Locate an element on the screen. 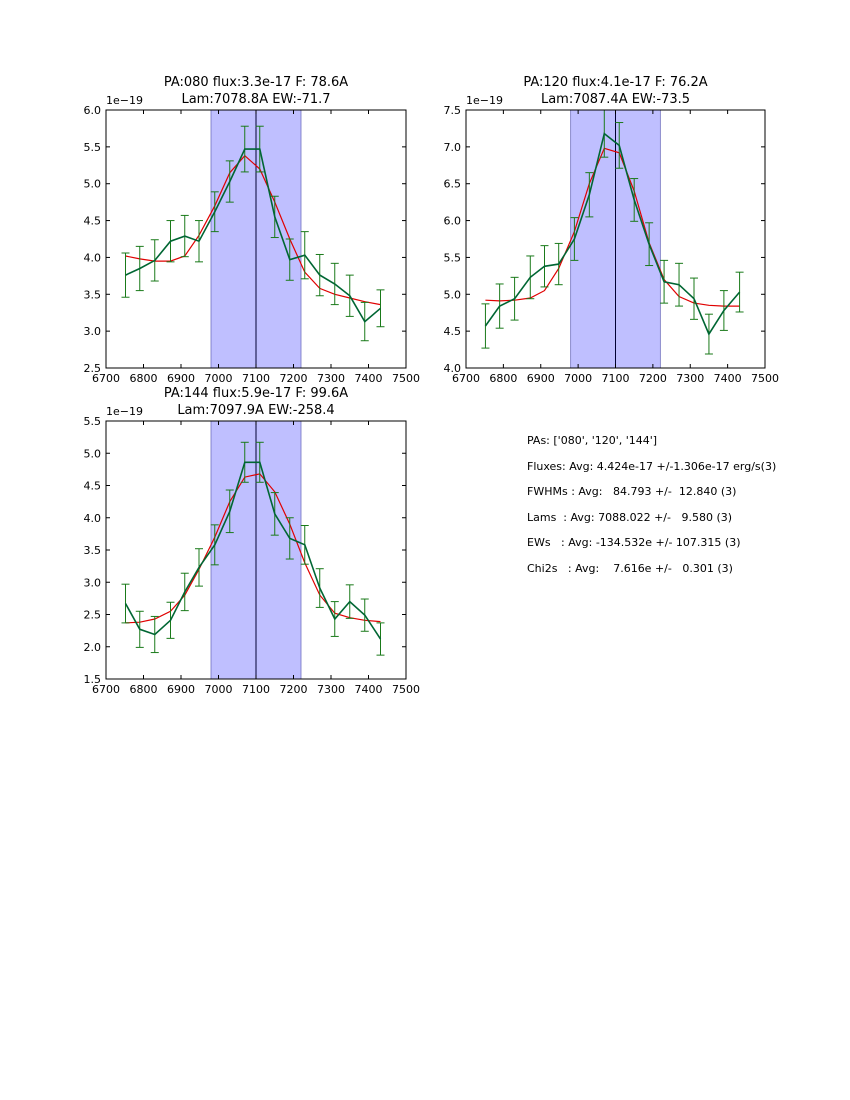 The height and width of the screenshot is (1100, 850). summary-fwhms: FWHMs : Avg: 84.793 +/- 12.840 (3) is located at coordinates (632, 492).